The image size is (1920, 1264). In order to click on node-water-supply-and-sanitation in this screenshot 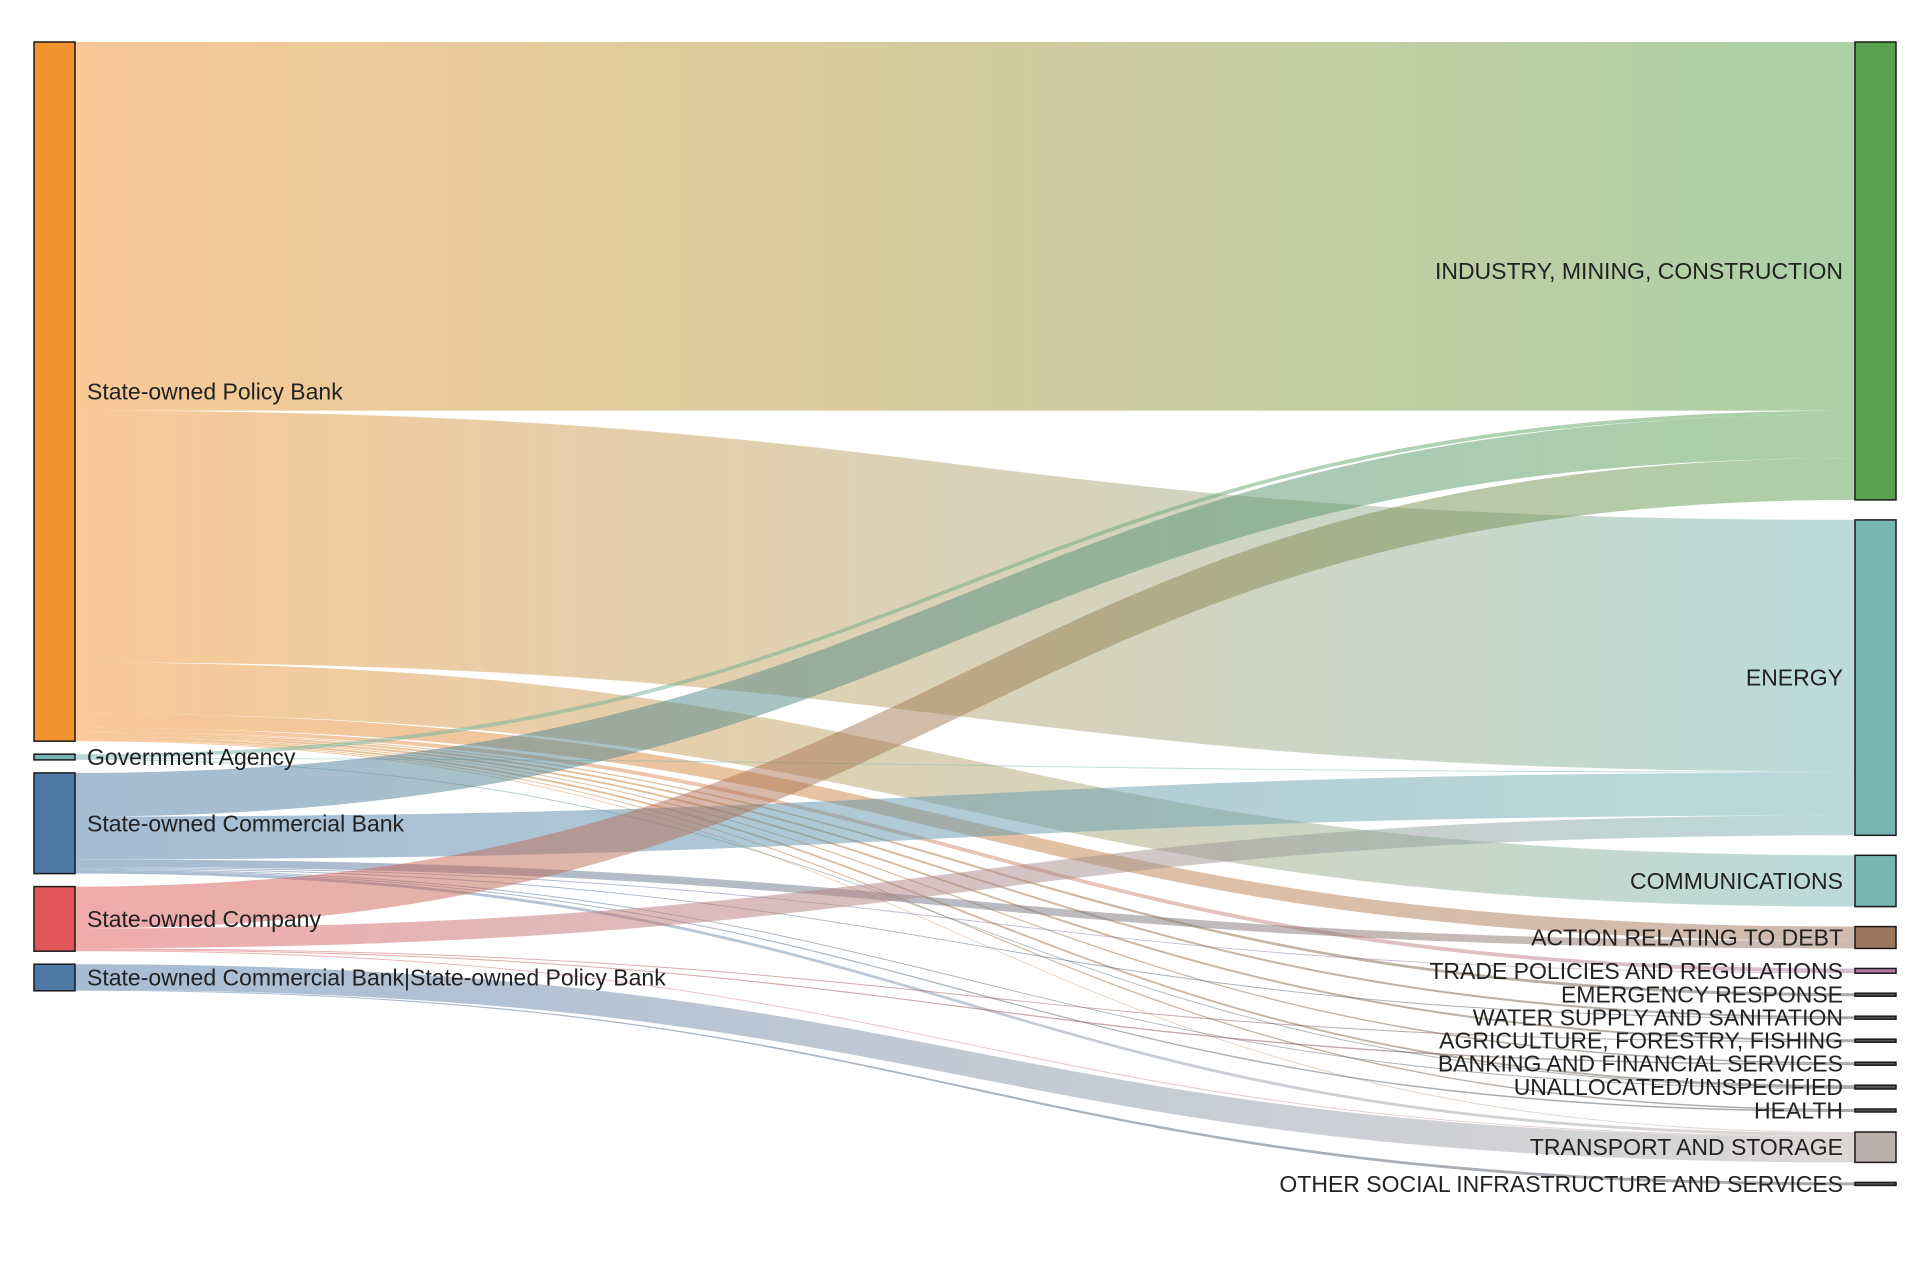, I will do `click(1875, 1017)`.